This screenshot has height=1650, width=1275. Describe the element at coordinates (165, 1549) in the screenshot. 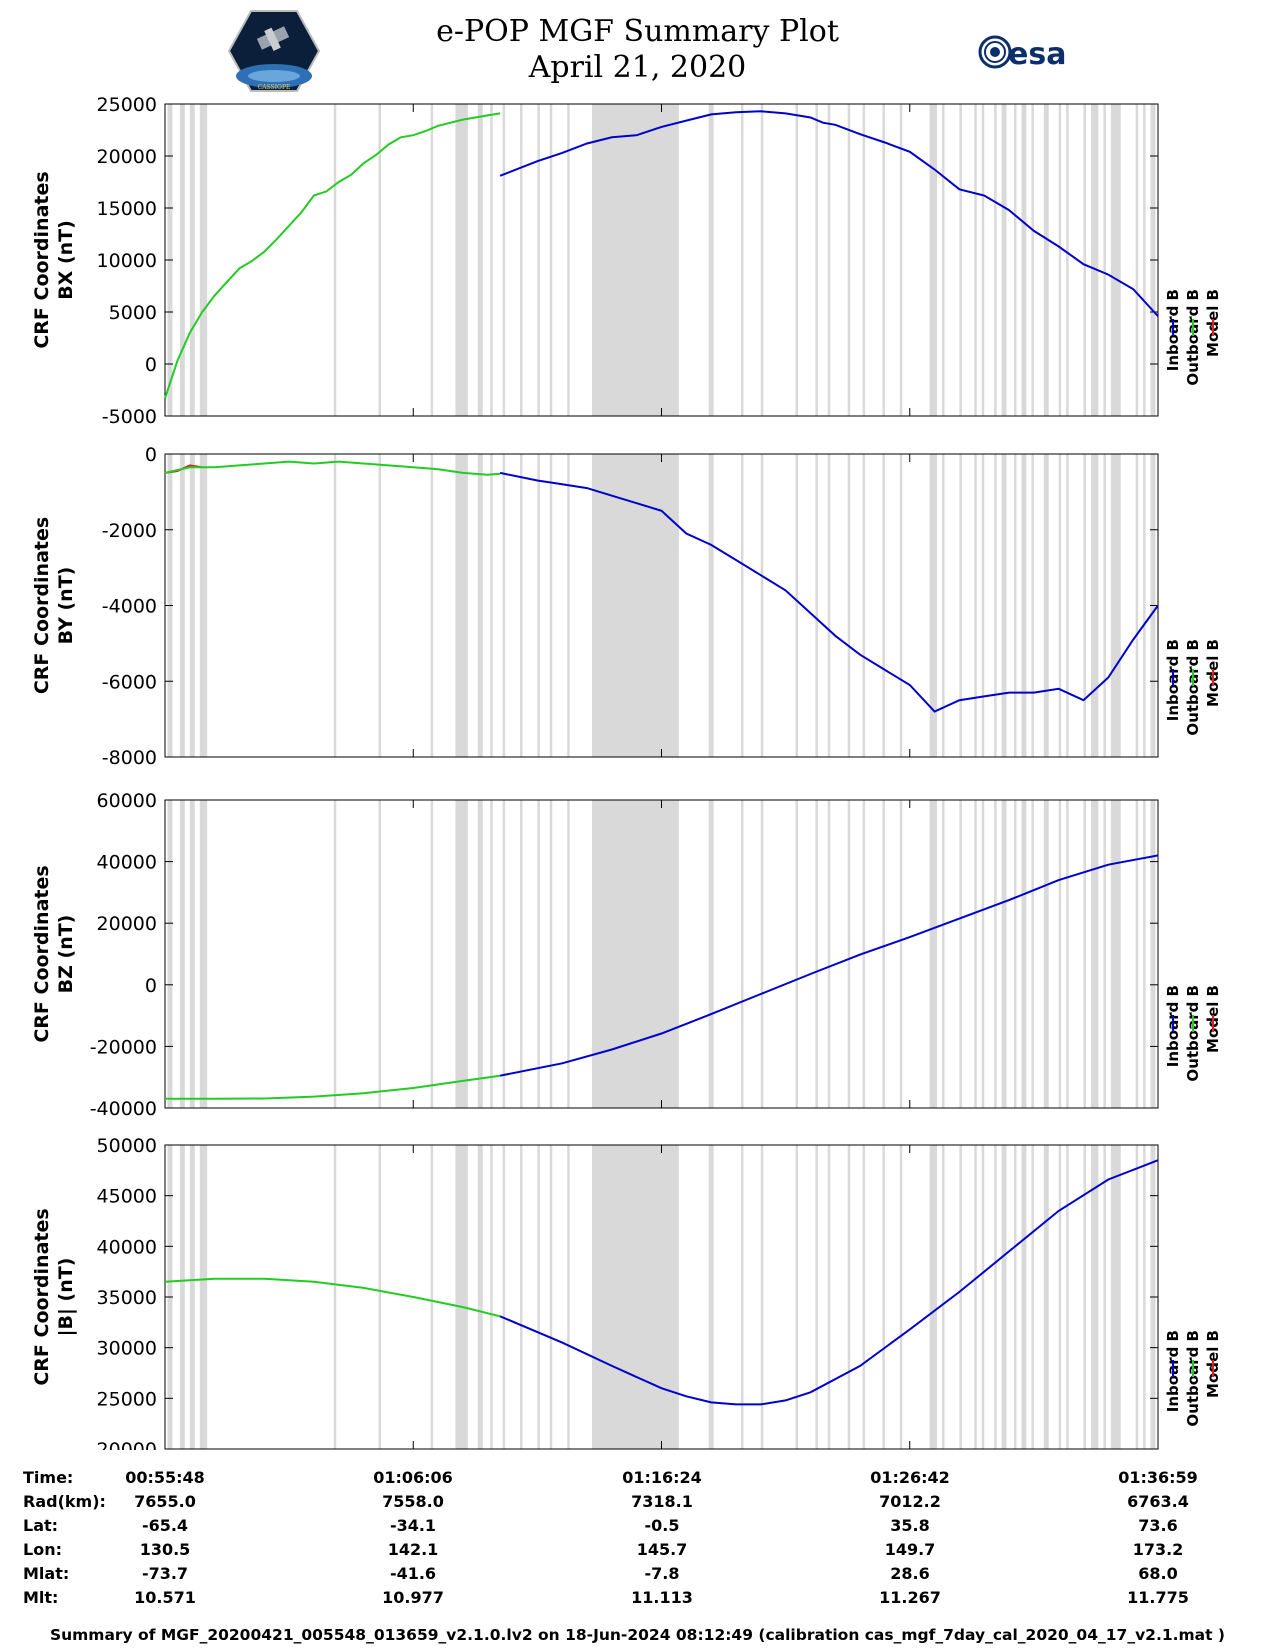

I see `info-value: 130.5` at that location.